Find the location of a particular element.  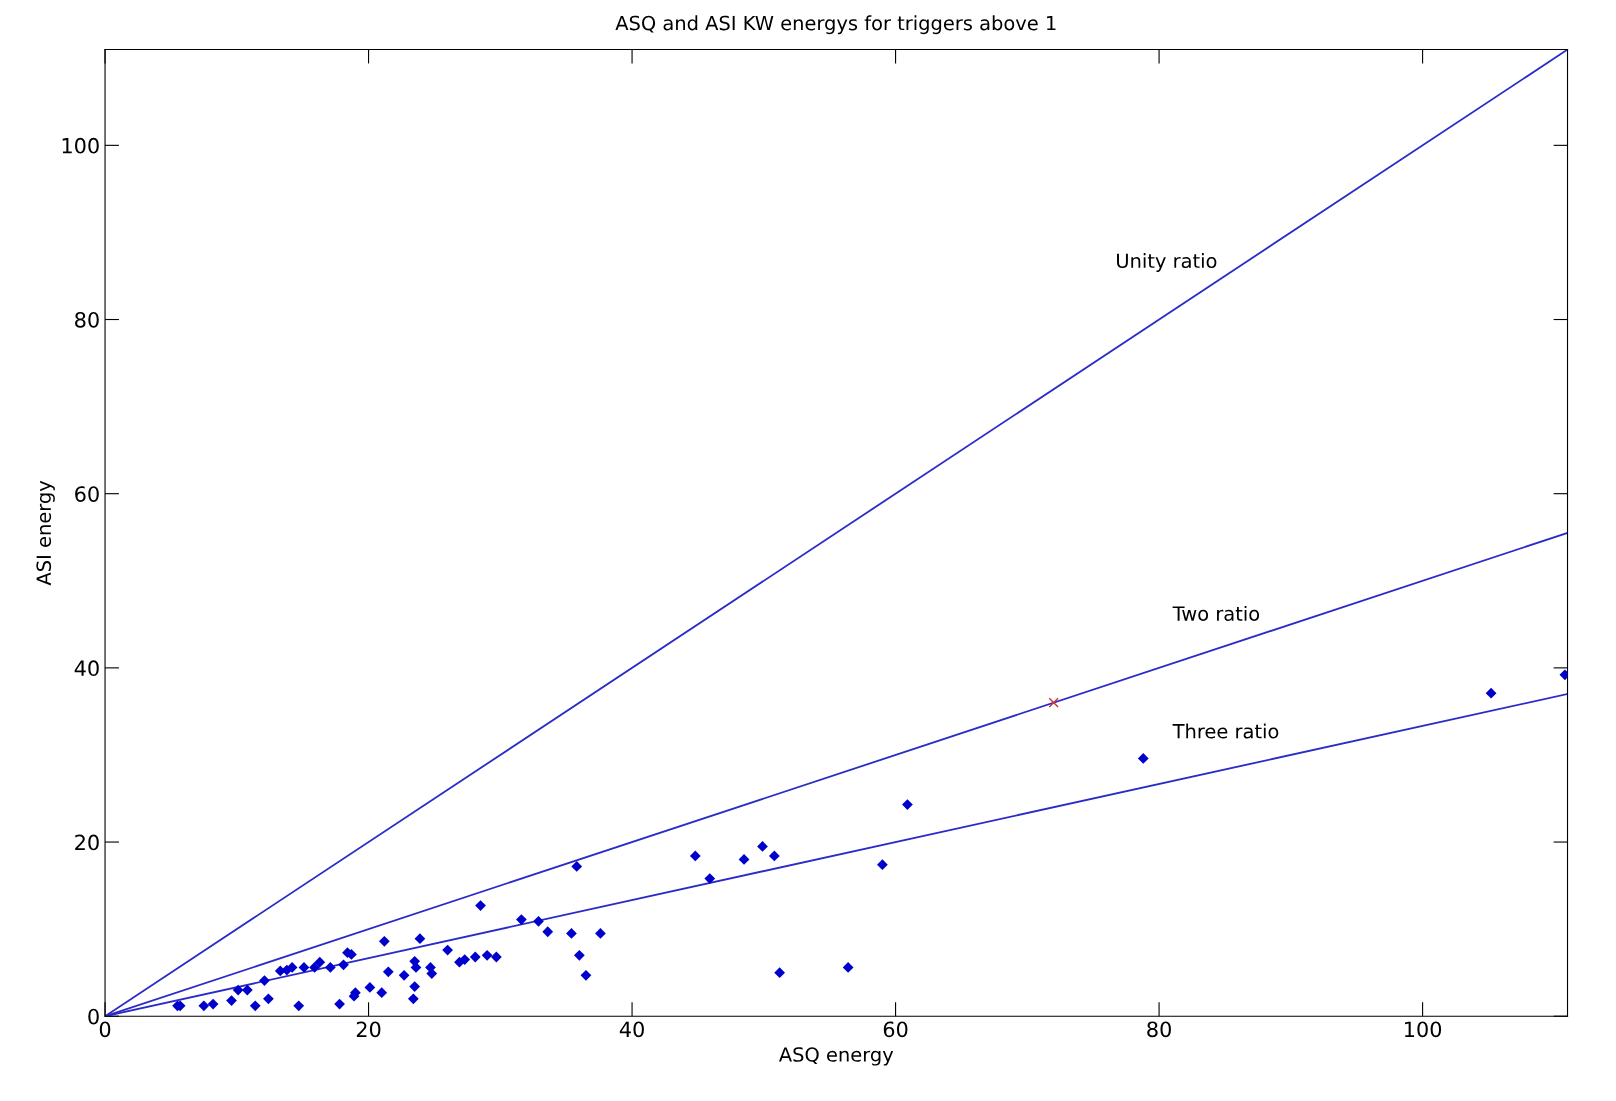

series-label: Three ratio is located at coordinates (1225, 731).